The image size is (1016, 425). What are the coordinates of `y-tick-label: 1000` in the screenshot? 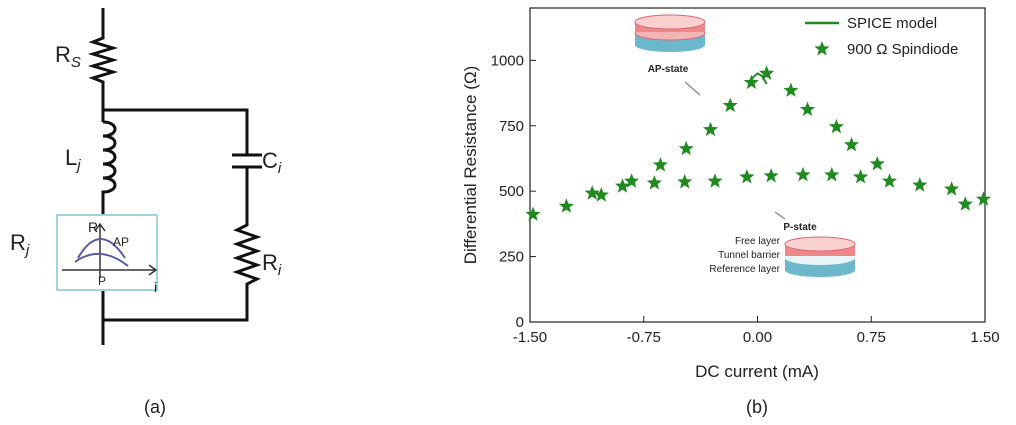 It's located at (507, 60).